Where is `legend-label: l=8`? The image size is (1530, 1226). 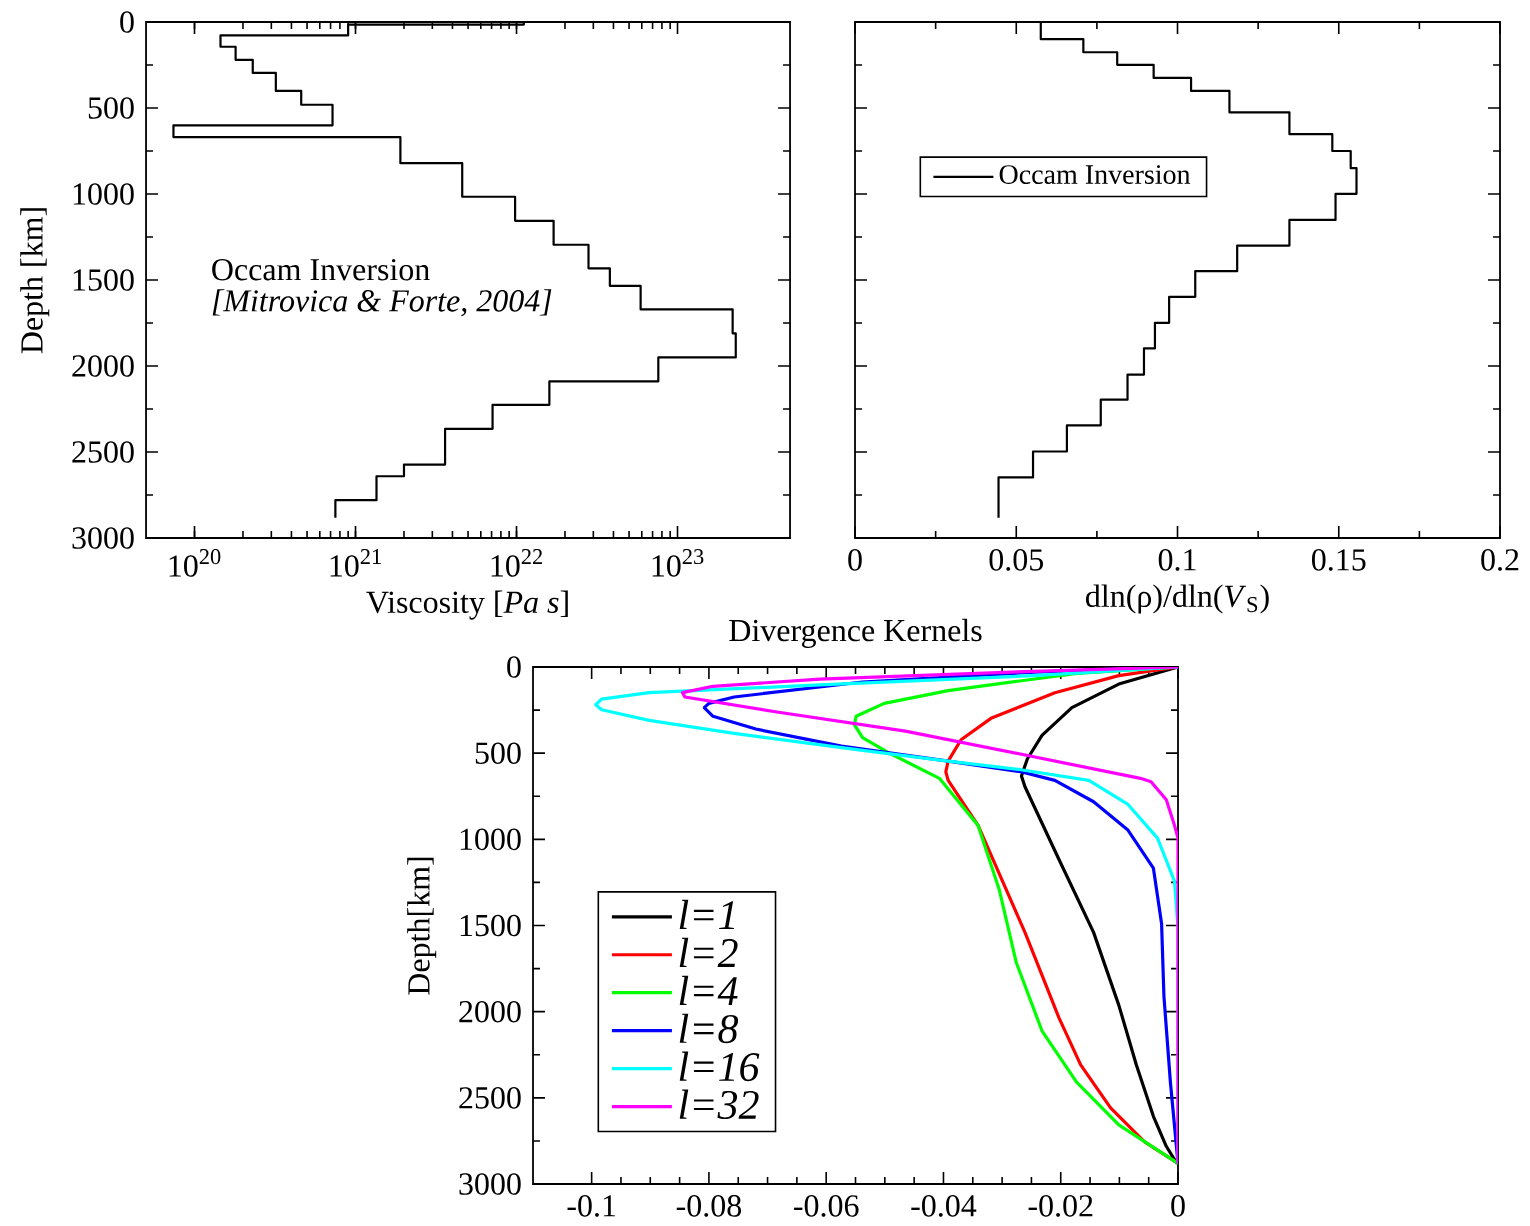 legend-label: l=8 is located at coordinates (709, 1028).